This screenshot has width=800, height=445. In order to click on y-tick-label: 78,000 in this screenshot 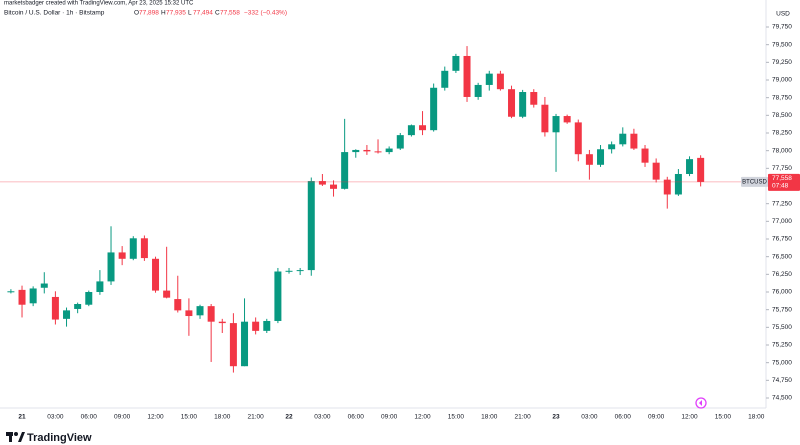, I will do `click(782, 150)`.